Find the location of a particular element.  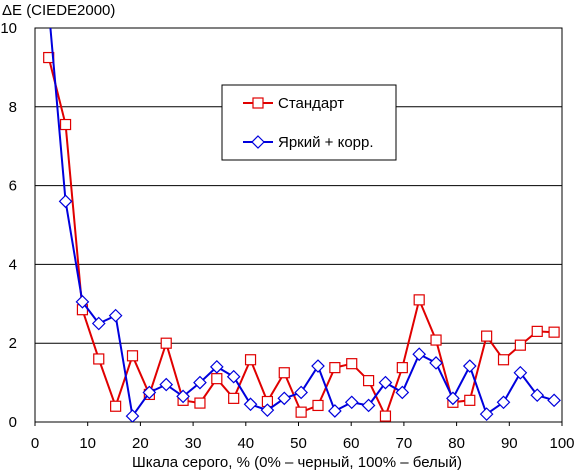

x-tick-label: 70 is located at coordinates (404, 443).